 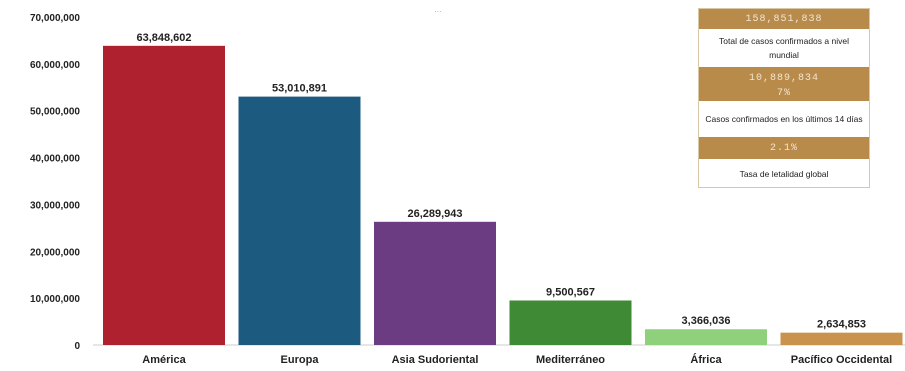 I want to click on category-label: América, so click(x=164, y=360).